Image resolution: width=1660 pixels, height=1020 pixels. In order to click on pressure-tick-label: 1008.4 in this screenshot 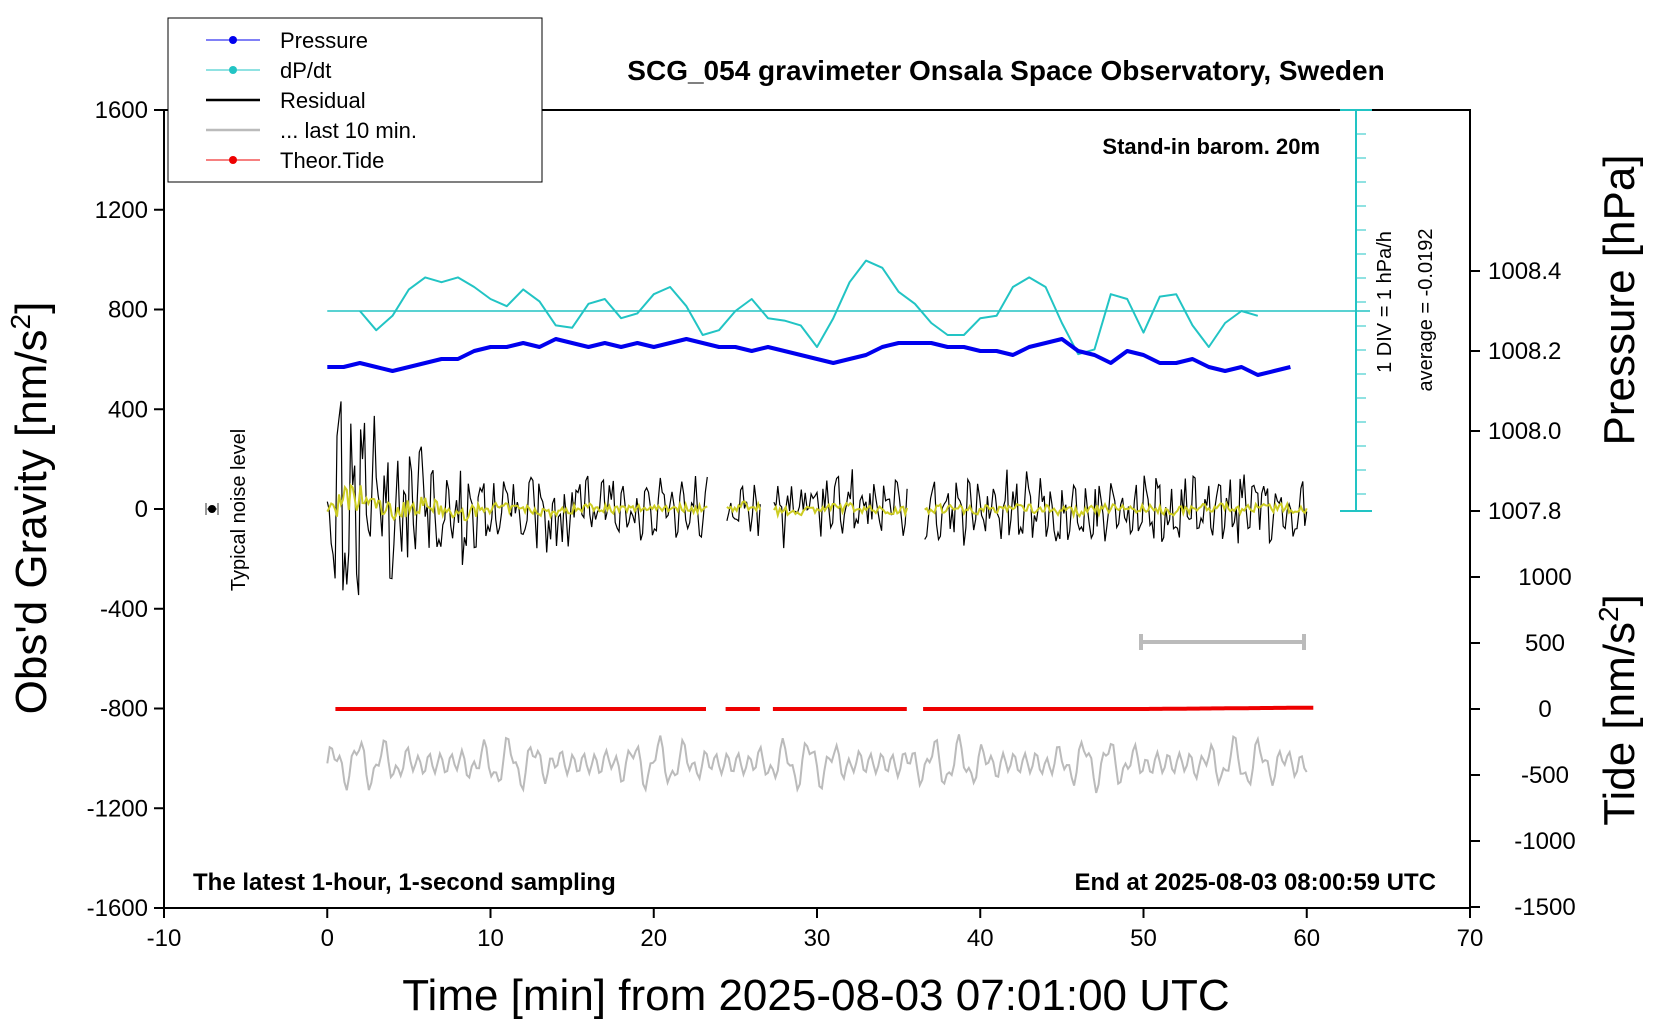, I will do `click(1524, 271)`.